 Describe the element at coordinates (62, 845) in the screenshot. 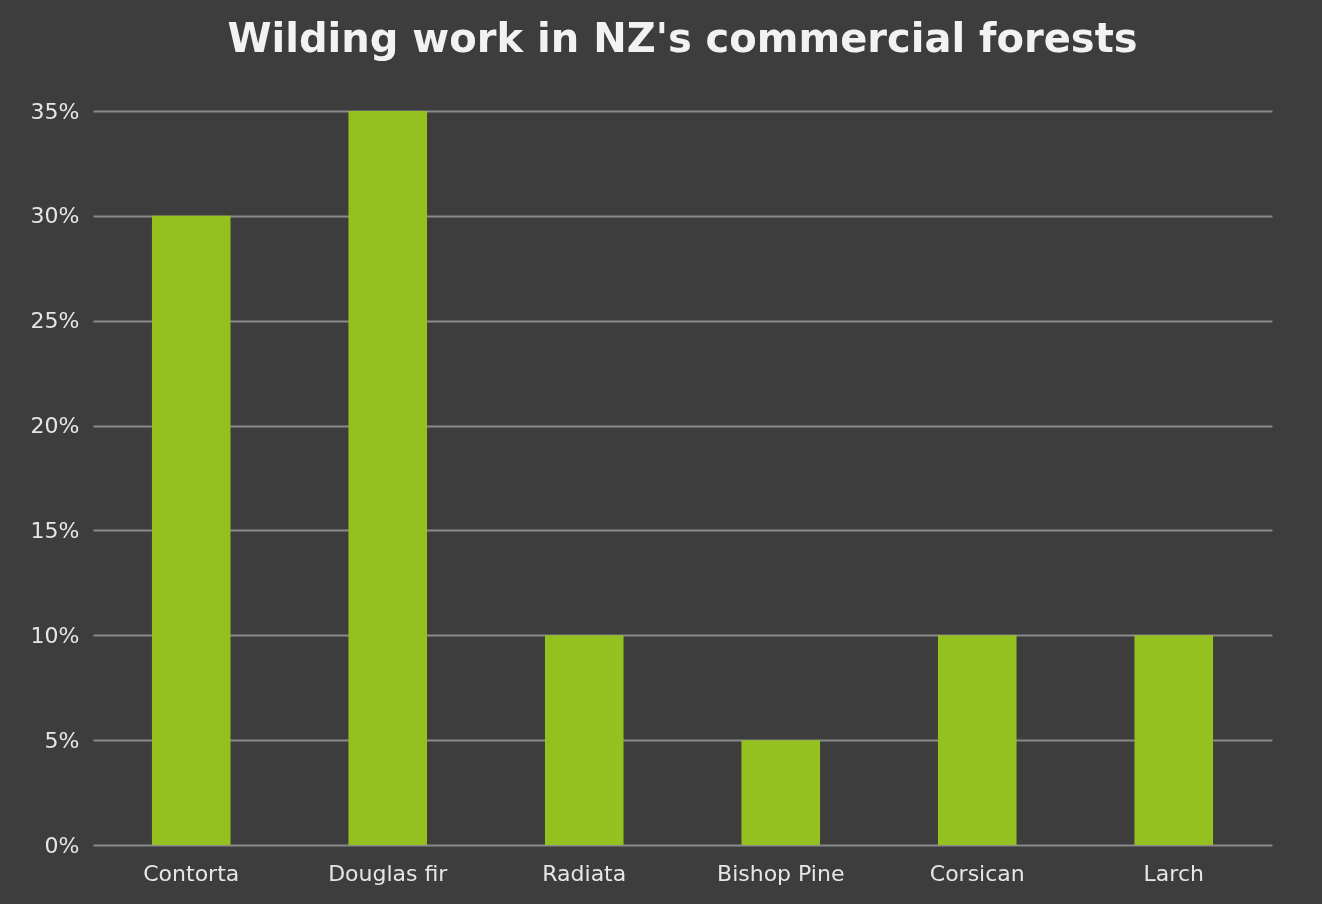

I see `y-tick-label: 0%` at that location.